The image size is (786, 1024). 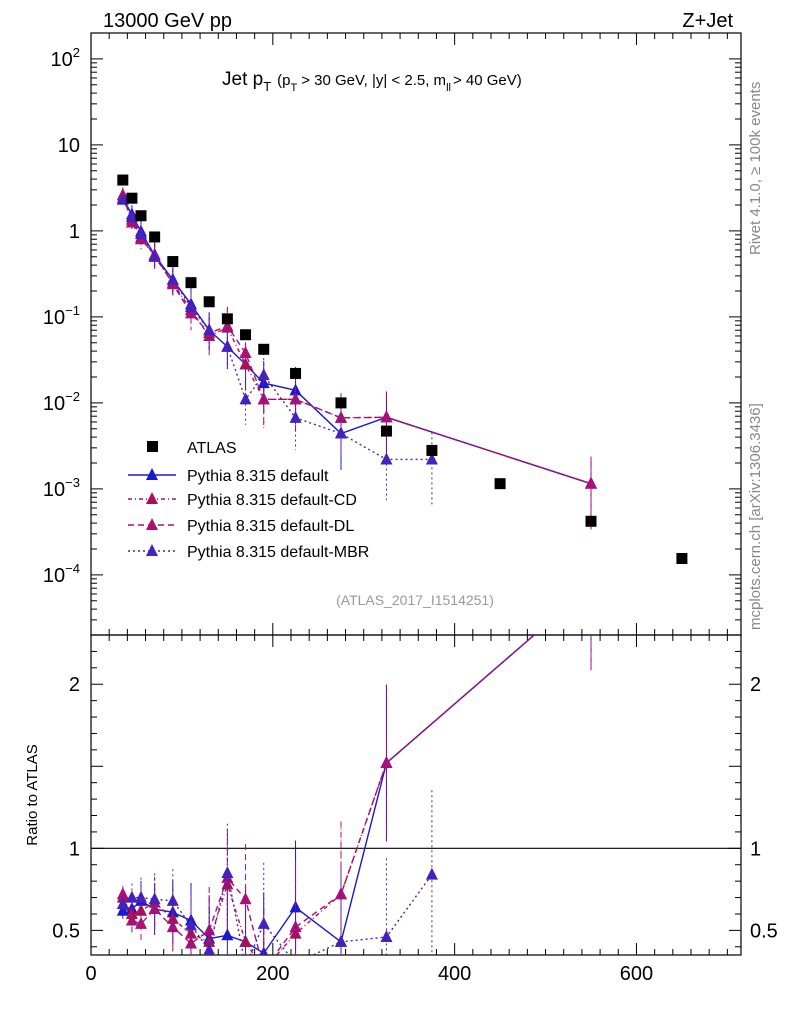 What do you see at coordinates (152, 446) in the screenshot?
I see `legend-marker-atlas` at bounding box center [152, 446].